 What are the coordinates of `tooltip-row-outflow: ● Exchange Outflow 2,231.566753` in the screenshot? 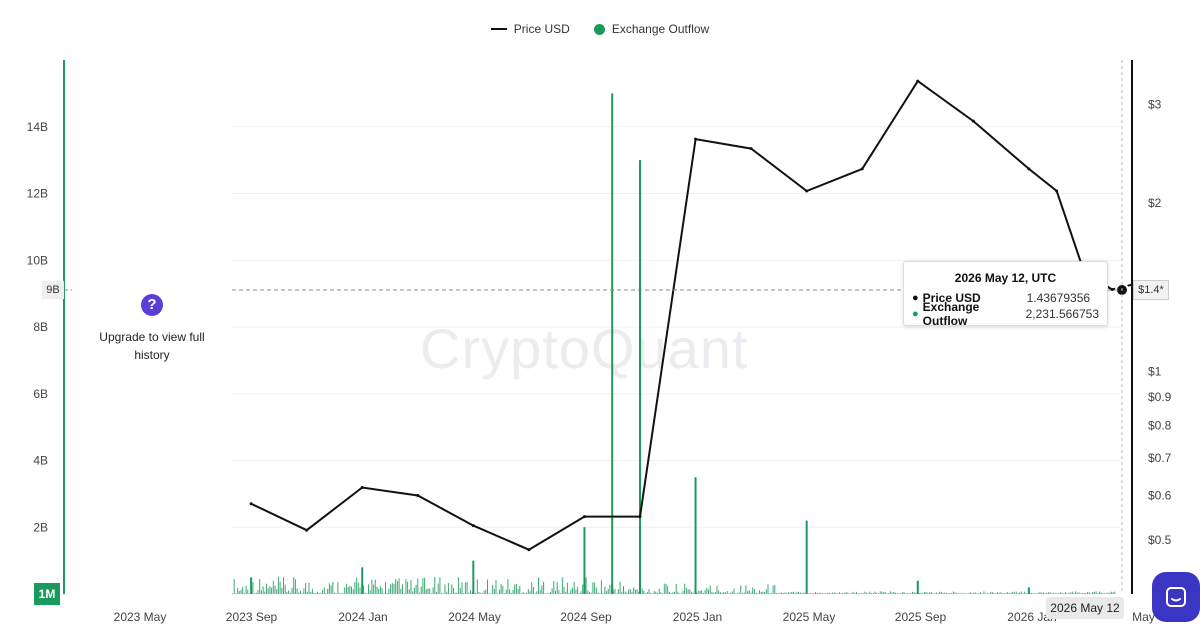 It's located at (1005, 314).